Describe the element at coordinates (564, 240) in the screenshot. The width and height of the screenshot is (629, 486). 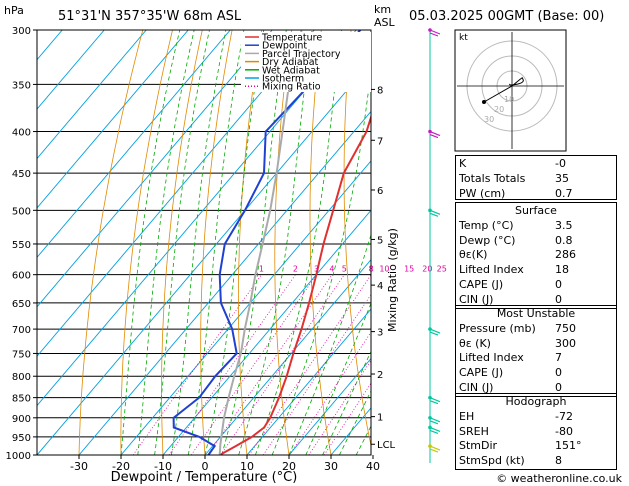
I see `surface-value: 0.8` at that location.